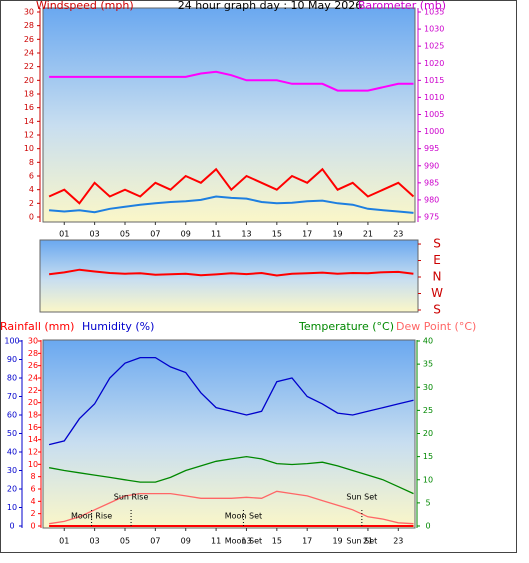 Image resolution: width=529 pixels, height=563 pixels. I want to click on event-label: Moon Rise, so click(91, 516).